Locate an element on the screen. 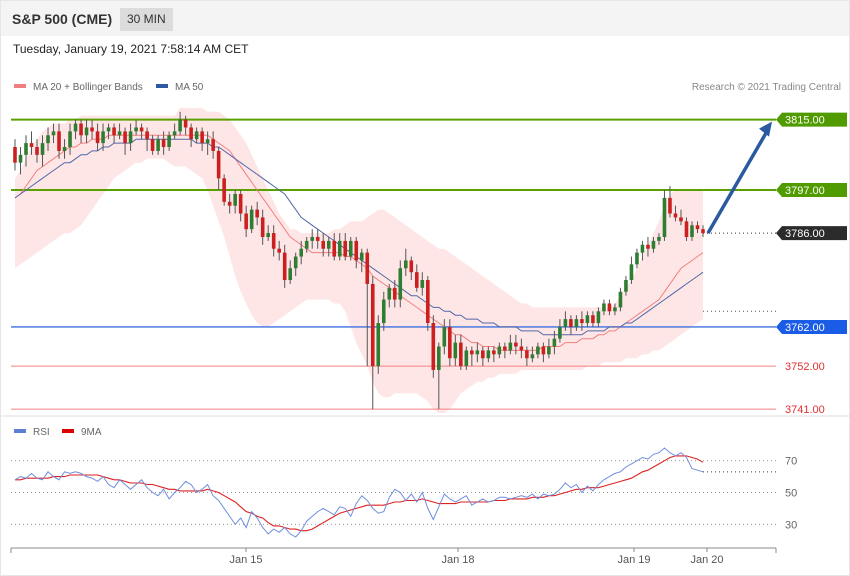 The image size is (850, 576). legend-label-9ma: 9MA is located at coordinates (91, 432).